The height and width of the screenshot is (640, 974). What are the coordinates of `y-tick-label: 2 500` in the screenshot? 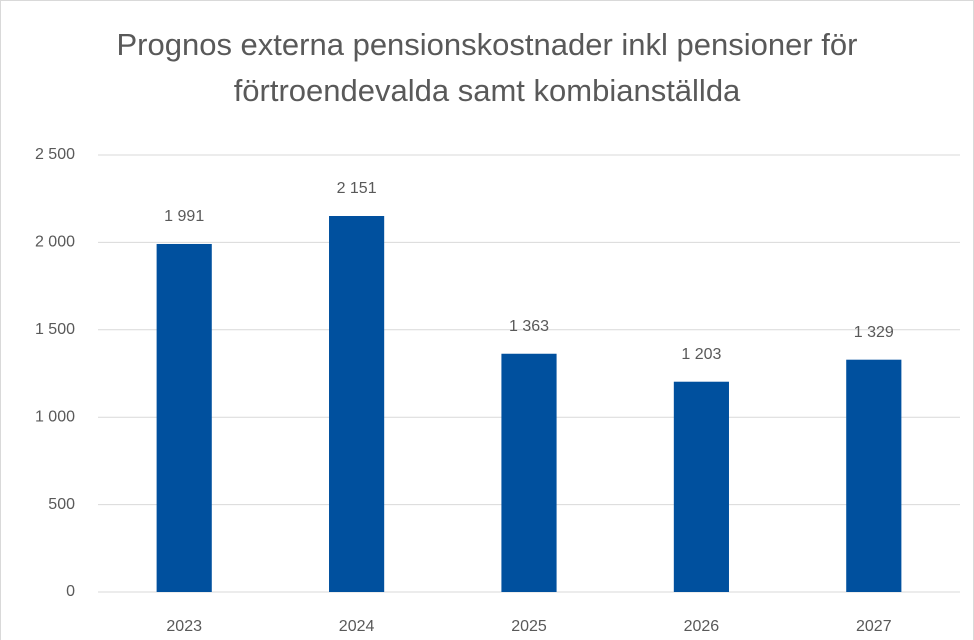 It's located at (55, 154).